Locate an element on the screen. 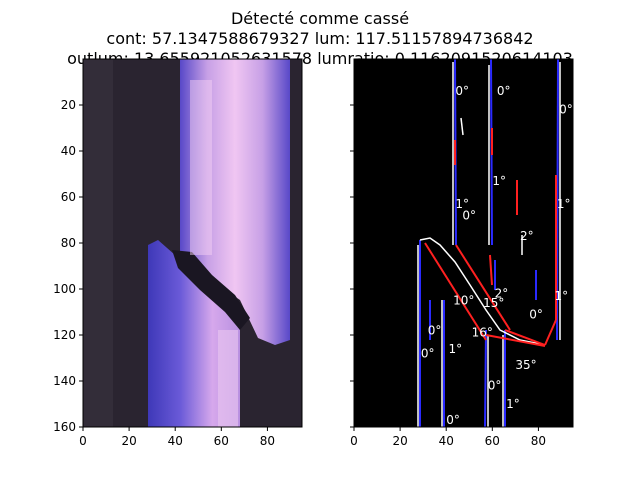  red-fit-lines is located at coordinates (490, 237).